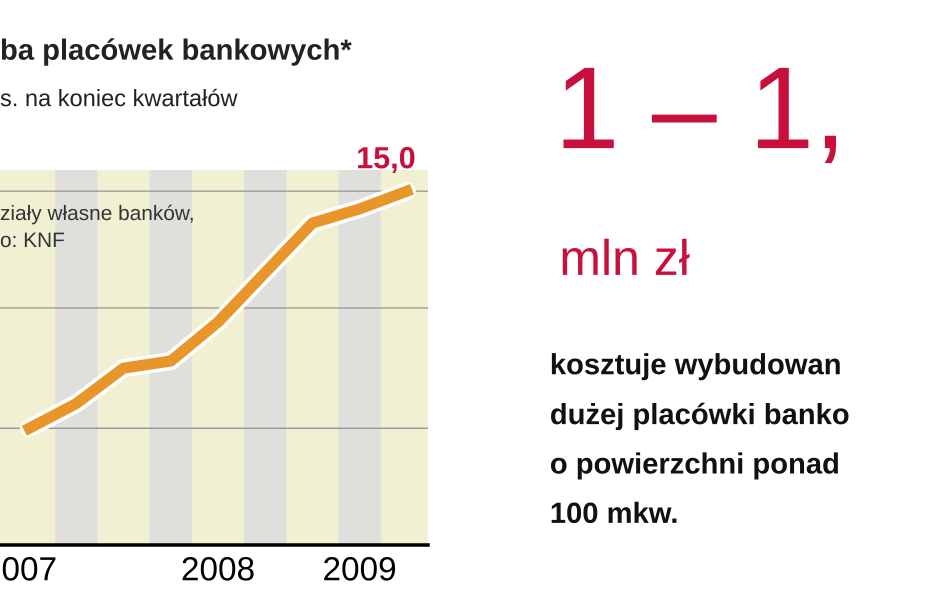 The width and height of the screenshot is (948, 593). Describe the element at coordinates (218, 568) in the screenshot. I see `x-tick-label: 2008` at that location.